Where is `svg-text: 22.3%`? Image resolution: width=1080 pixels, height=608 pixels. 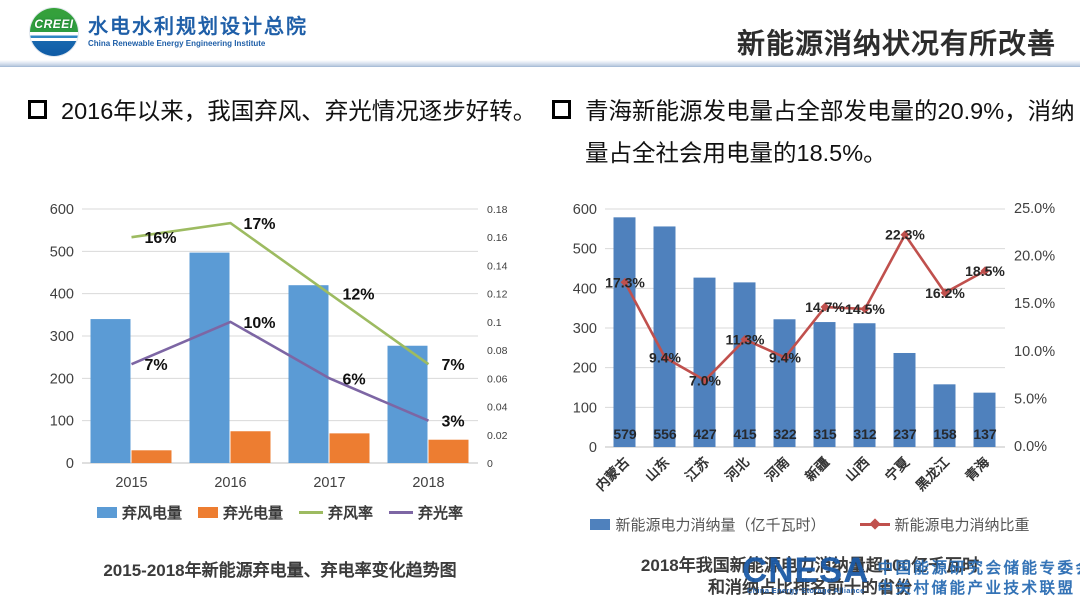 svg-text: 22.3% is located at coordinates (905, 235).